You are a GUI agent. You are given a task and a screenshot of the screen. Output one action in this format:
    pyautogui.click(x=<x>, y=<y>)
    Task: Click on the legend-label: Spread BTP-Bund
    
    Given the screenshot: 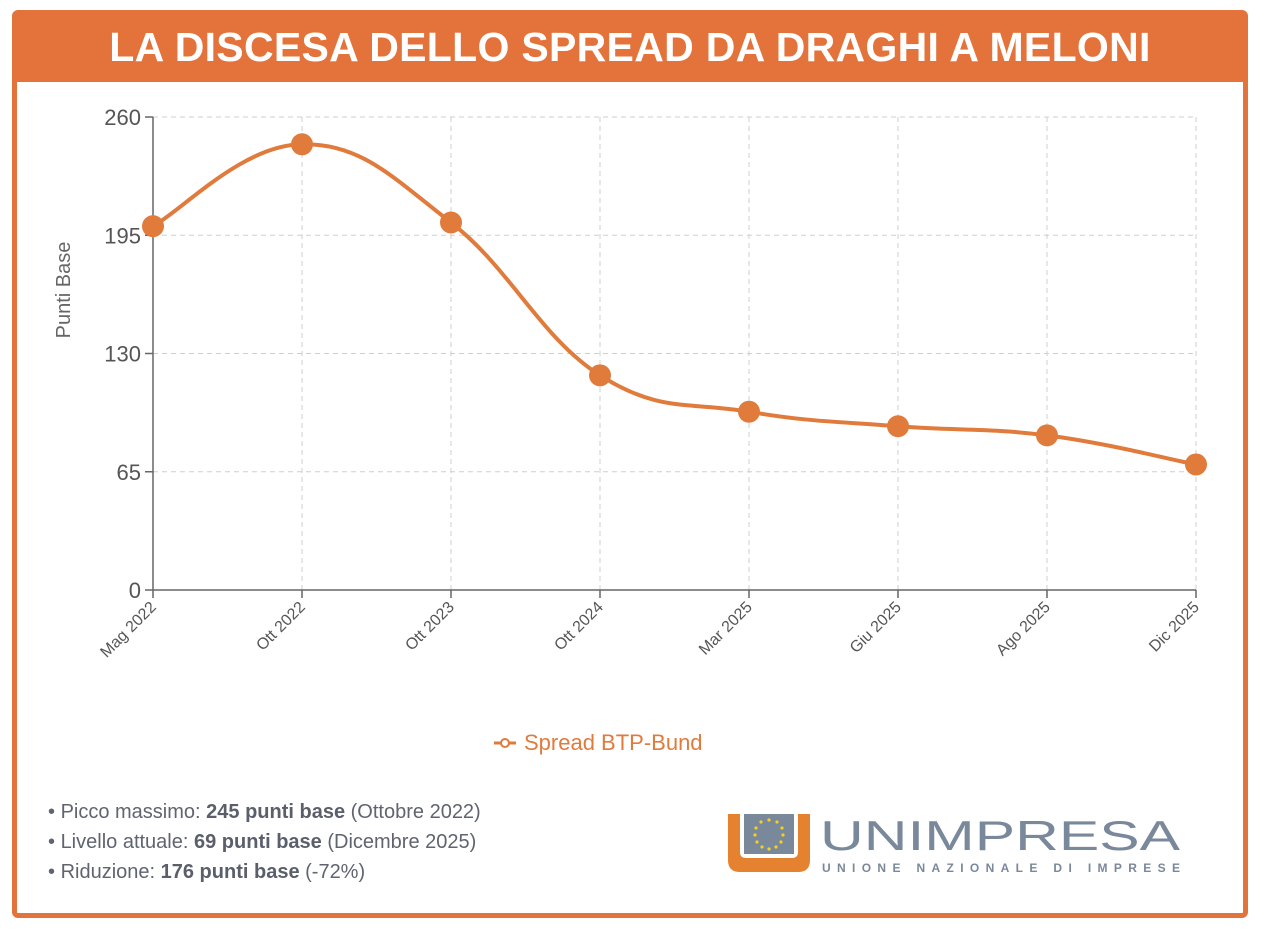 What is the action you would take?
    pyautogui.click(x=613, y=742)
    